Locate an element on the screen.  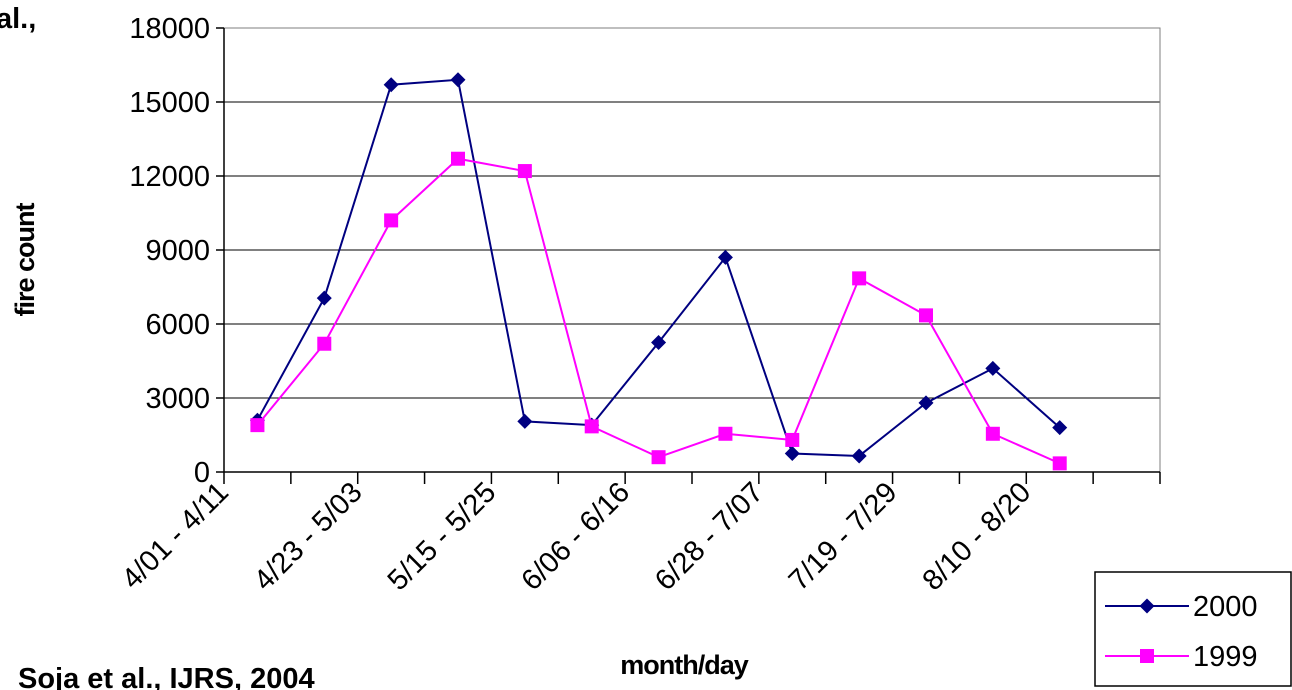
legend-label: 2000 is located at coordinates (1225, 607).